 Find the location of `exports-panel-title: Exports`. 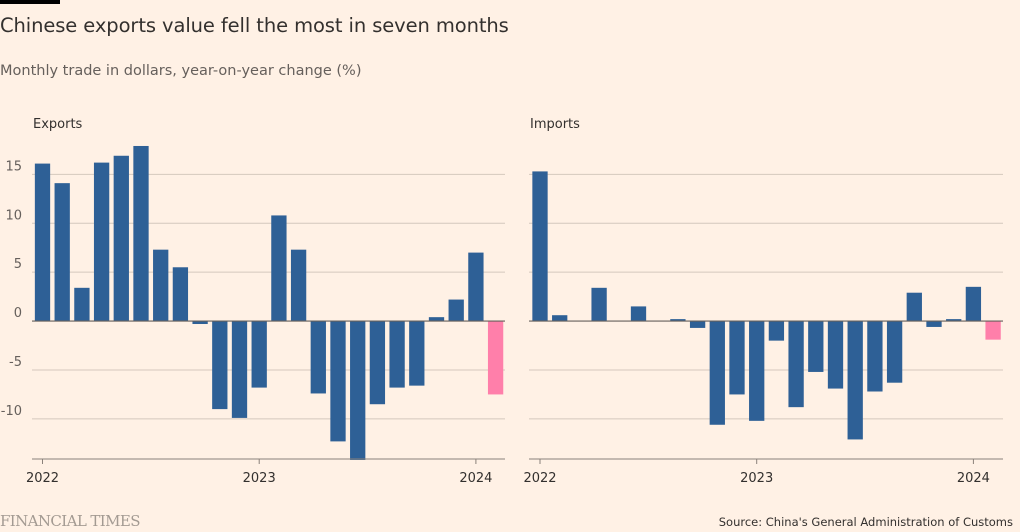

exports-panel-title: Exports is located at coordinates (58, 124).